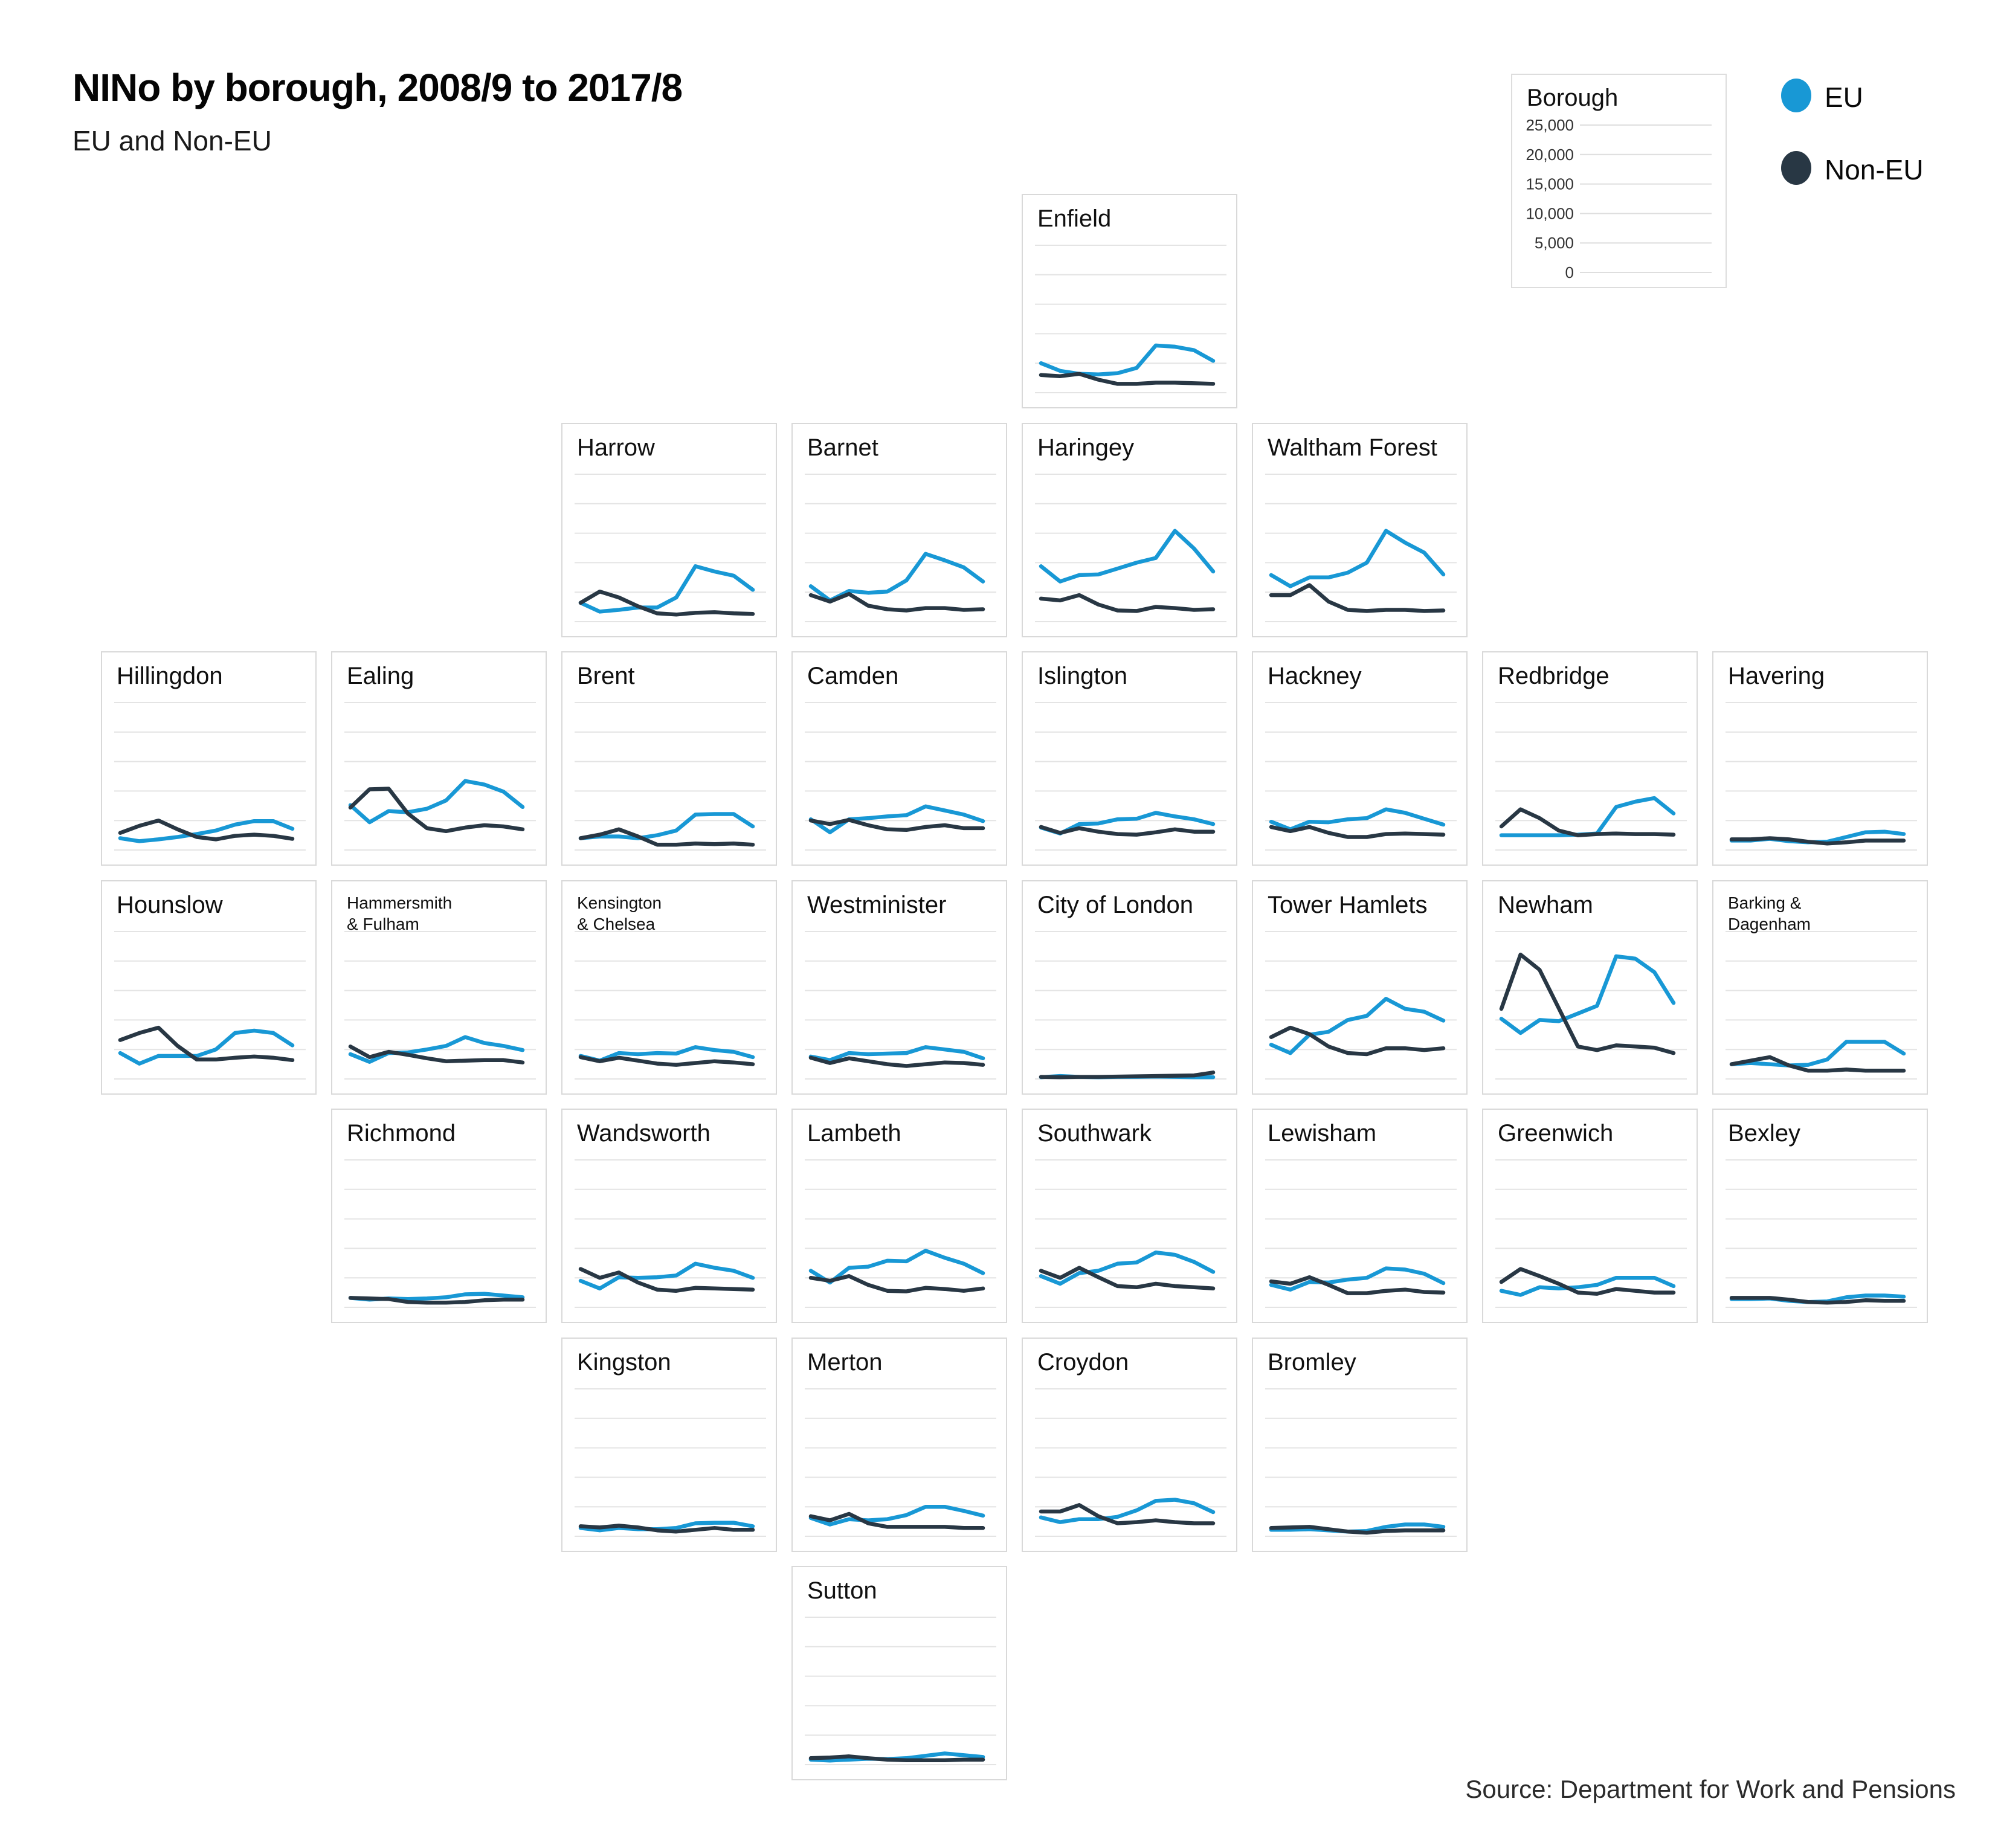  Describe the element at coordinates (877, 905) in the screenshot. I see `borough-title-line: Westminister` at that location.